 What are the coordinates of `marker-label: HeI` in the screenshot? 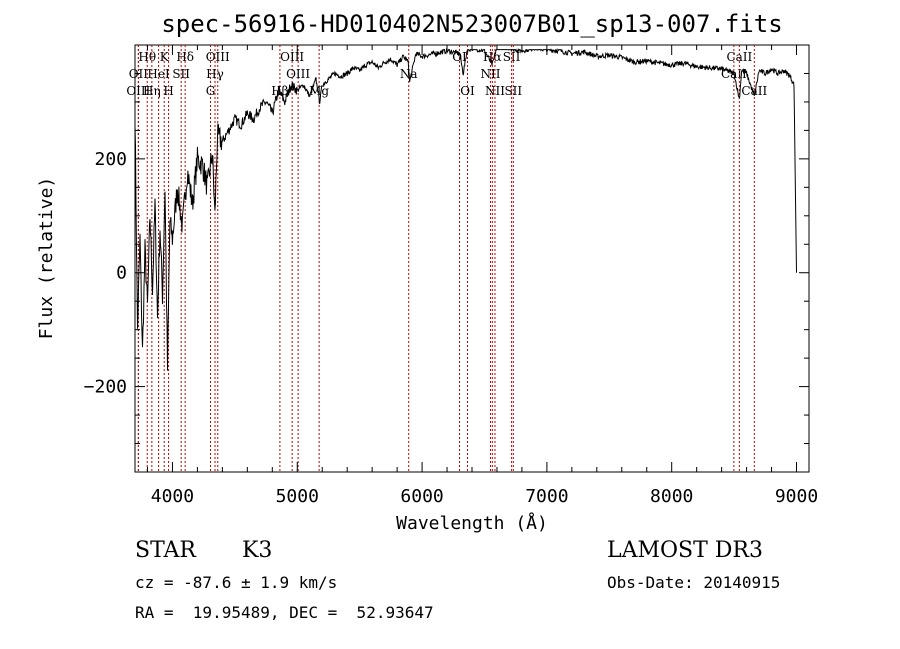 It's located at (158, 74).